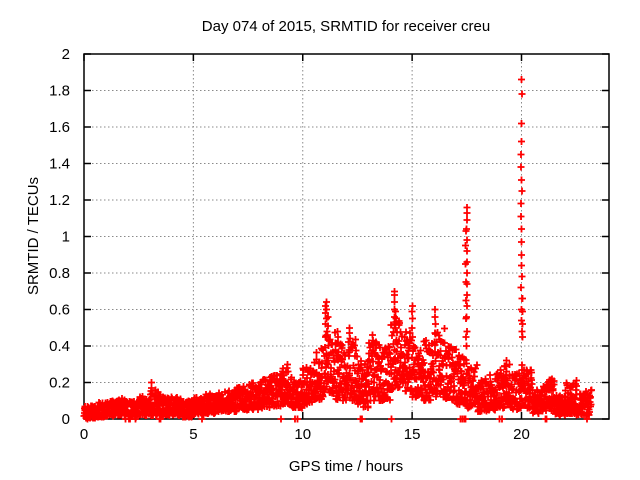 This screenshot has height=480, width=640. I want to click on y-tick-label: 1.6, so click(59, 127).